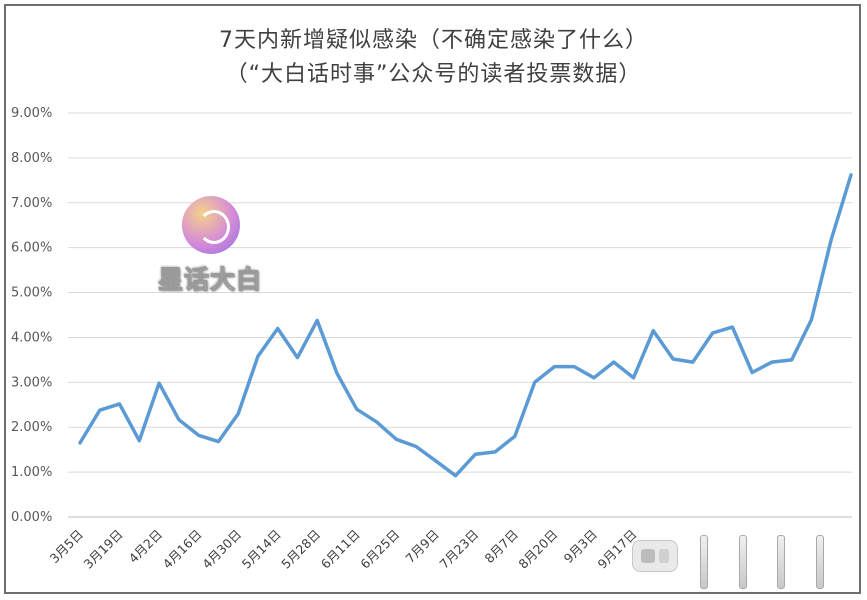  What do you see at coordinates (340, 549) in the screenshot?
I see `x-tick-label: 6月11日` at bounding box center [340, 549].